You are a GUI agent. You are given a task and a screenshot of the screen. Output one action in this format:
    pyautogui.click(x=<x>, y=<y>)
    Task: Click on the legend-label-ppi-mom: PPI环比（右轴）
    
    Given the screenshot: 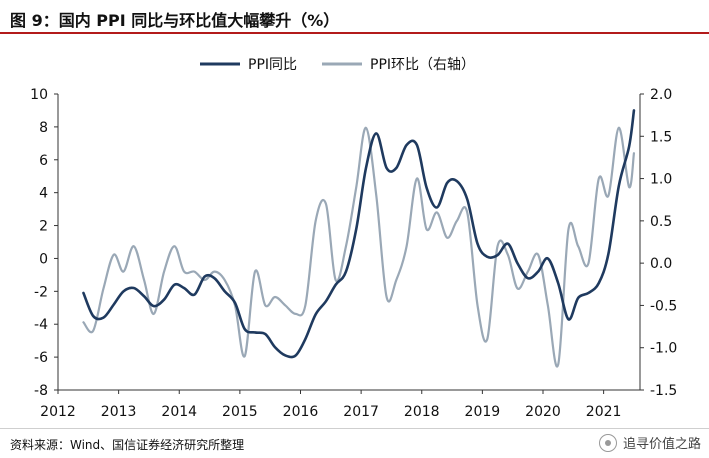 What is the action you would take?
    pyautogui.click(x=422, y=65)
    